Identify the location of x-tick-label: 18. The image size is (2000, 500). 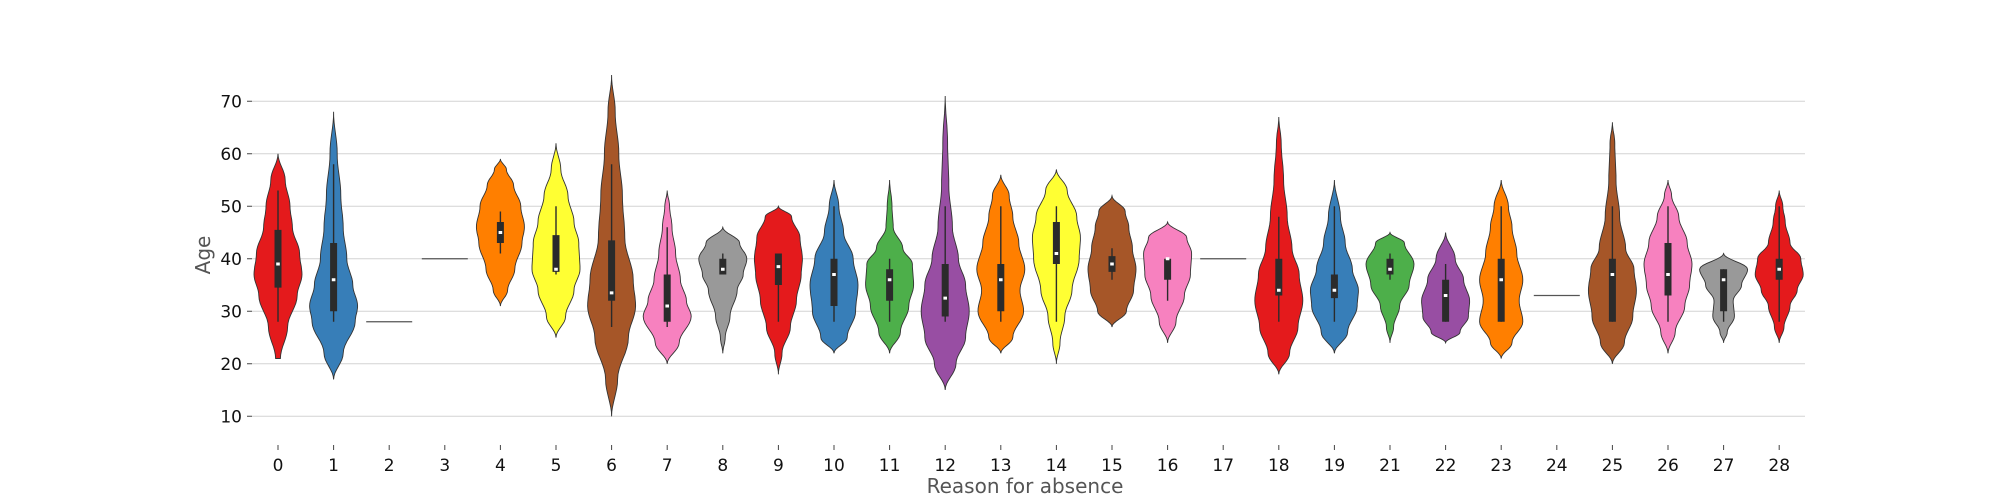
(1279, 466).